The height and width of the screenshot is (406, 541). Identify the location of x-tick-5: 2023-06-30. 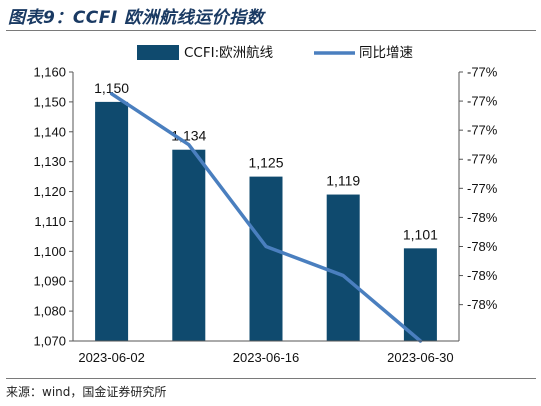
(420, 357).